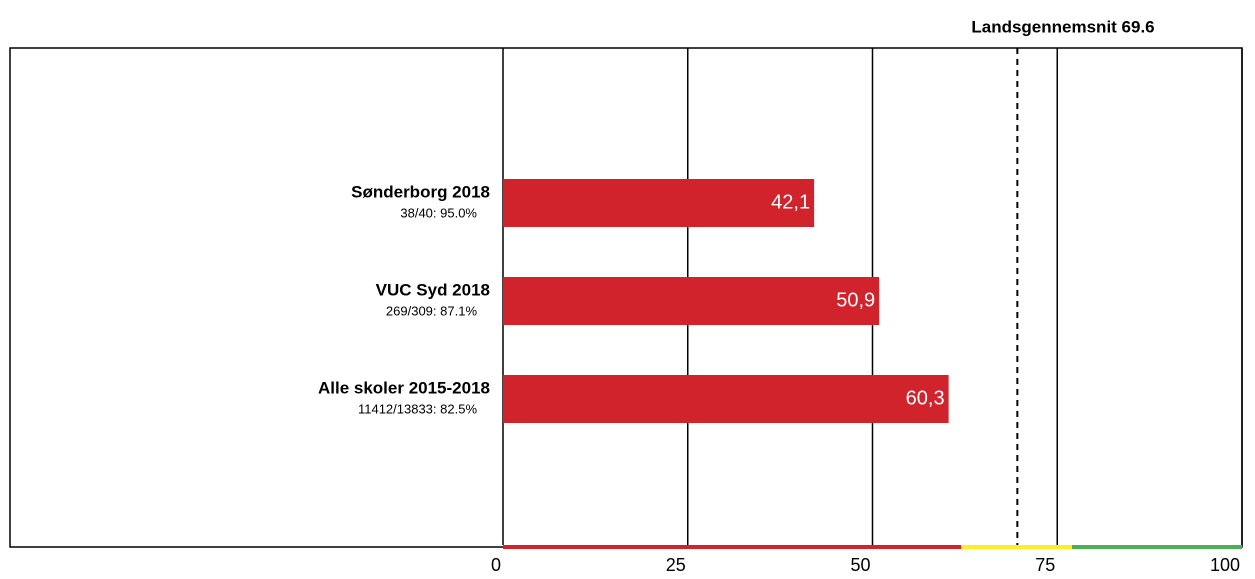 The image size is (1255, 579). Describe the element at coordinates (417, 408) in the screenshot. I see `category-sublabel: 11412/13833: 82.5%` at that location.